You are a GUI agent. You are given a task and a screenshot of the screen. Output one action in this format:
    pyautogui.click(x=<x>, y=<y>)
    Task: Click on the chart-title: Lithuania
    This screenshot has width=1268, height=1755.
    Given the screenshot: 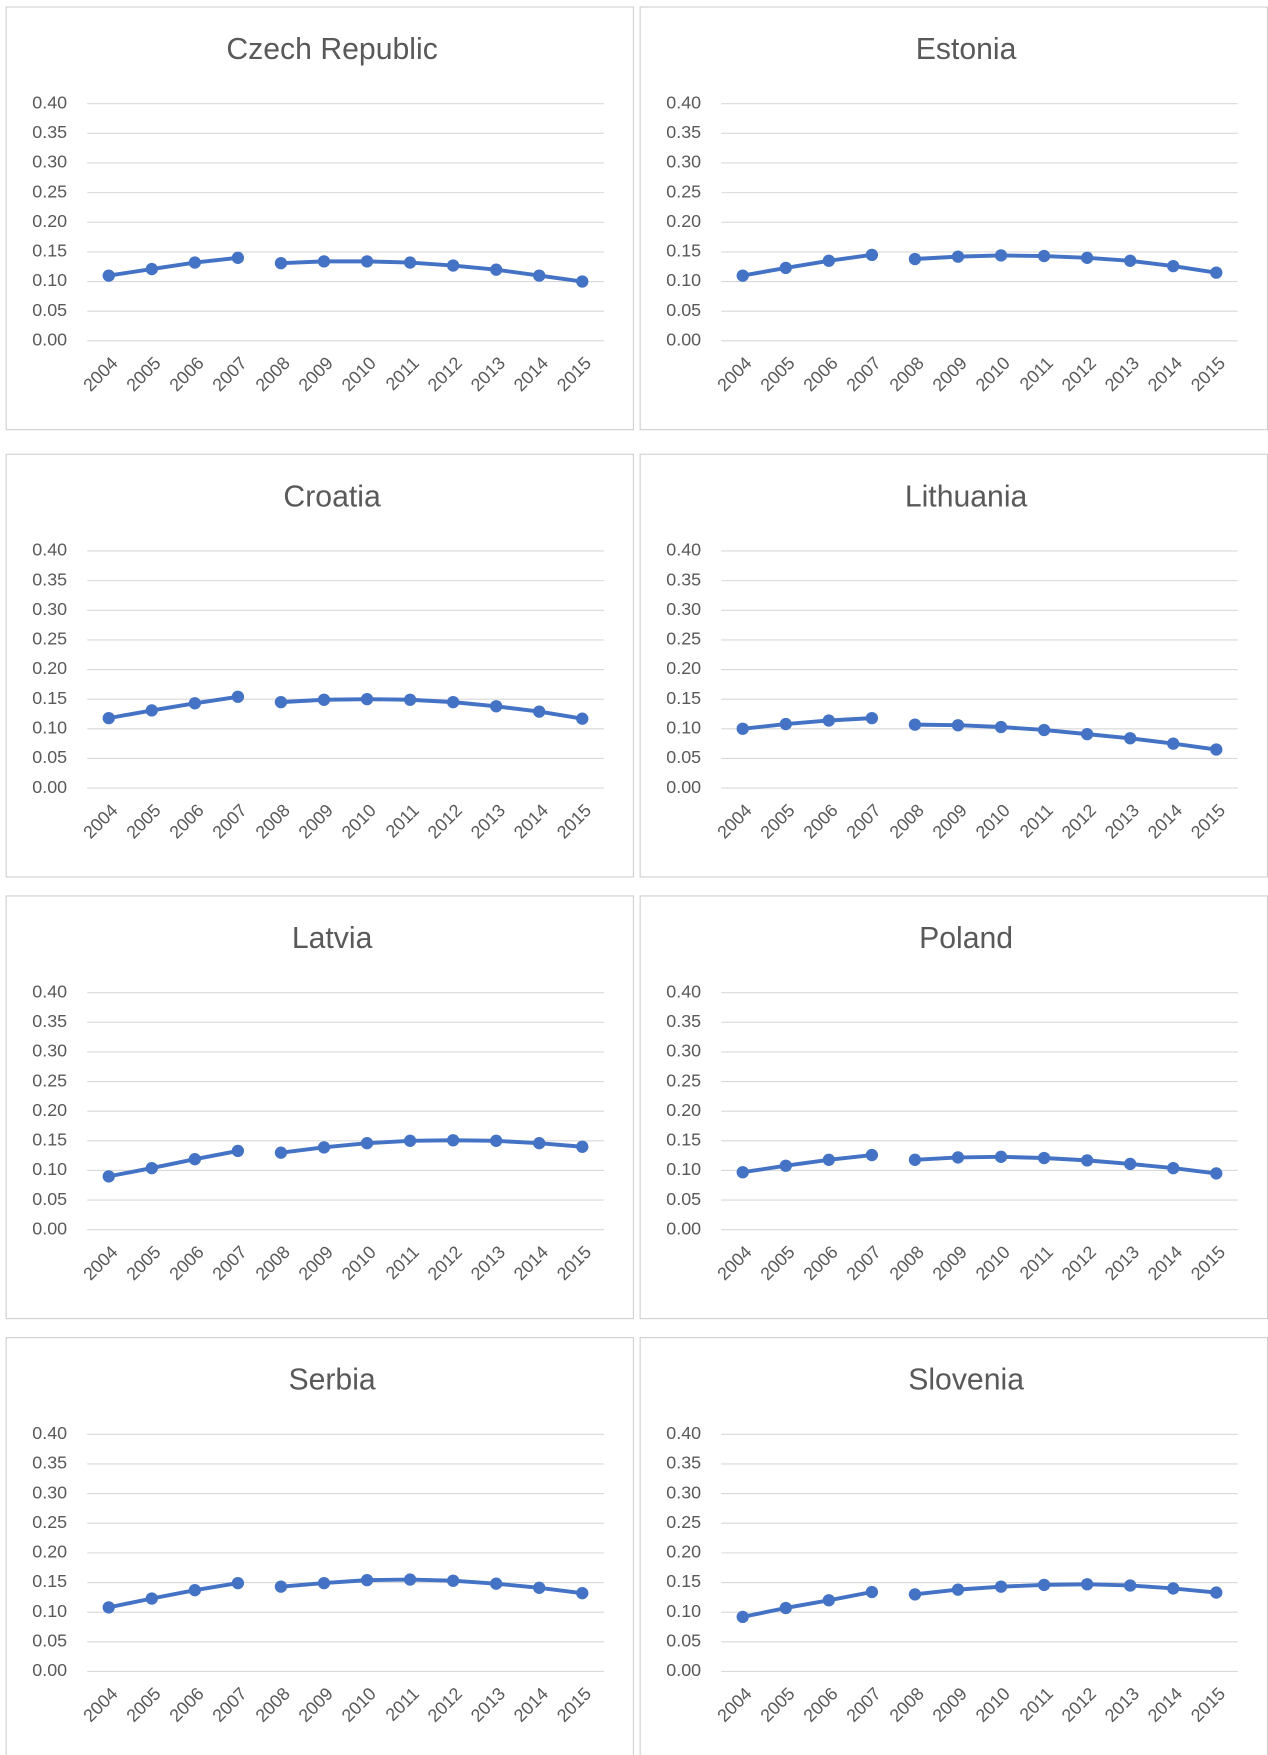 What is the action you would take?
    pyautogui.click(x=966, y=496)
    